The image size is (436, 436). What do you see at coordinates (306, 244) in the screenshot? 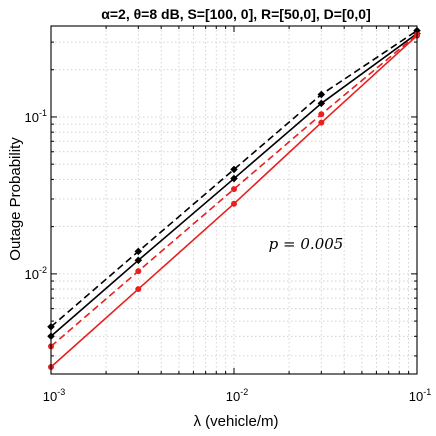
I see `annotation-p-value: p = 0.005` at bounding box center [306, 244].